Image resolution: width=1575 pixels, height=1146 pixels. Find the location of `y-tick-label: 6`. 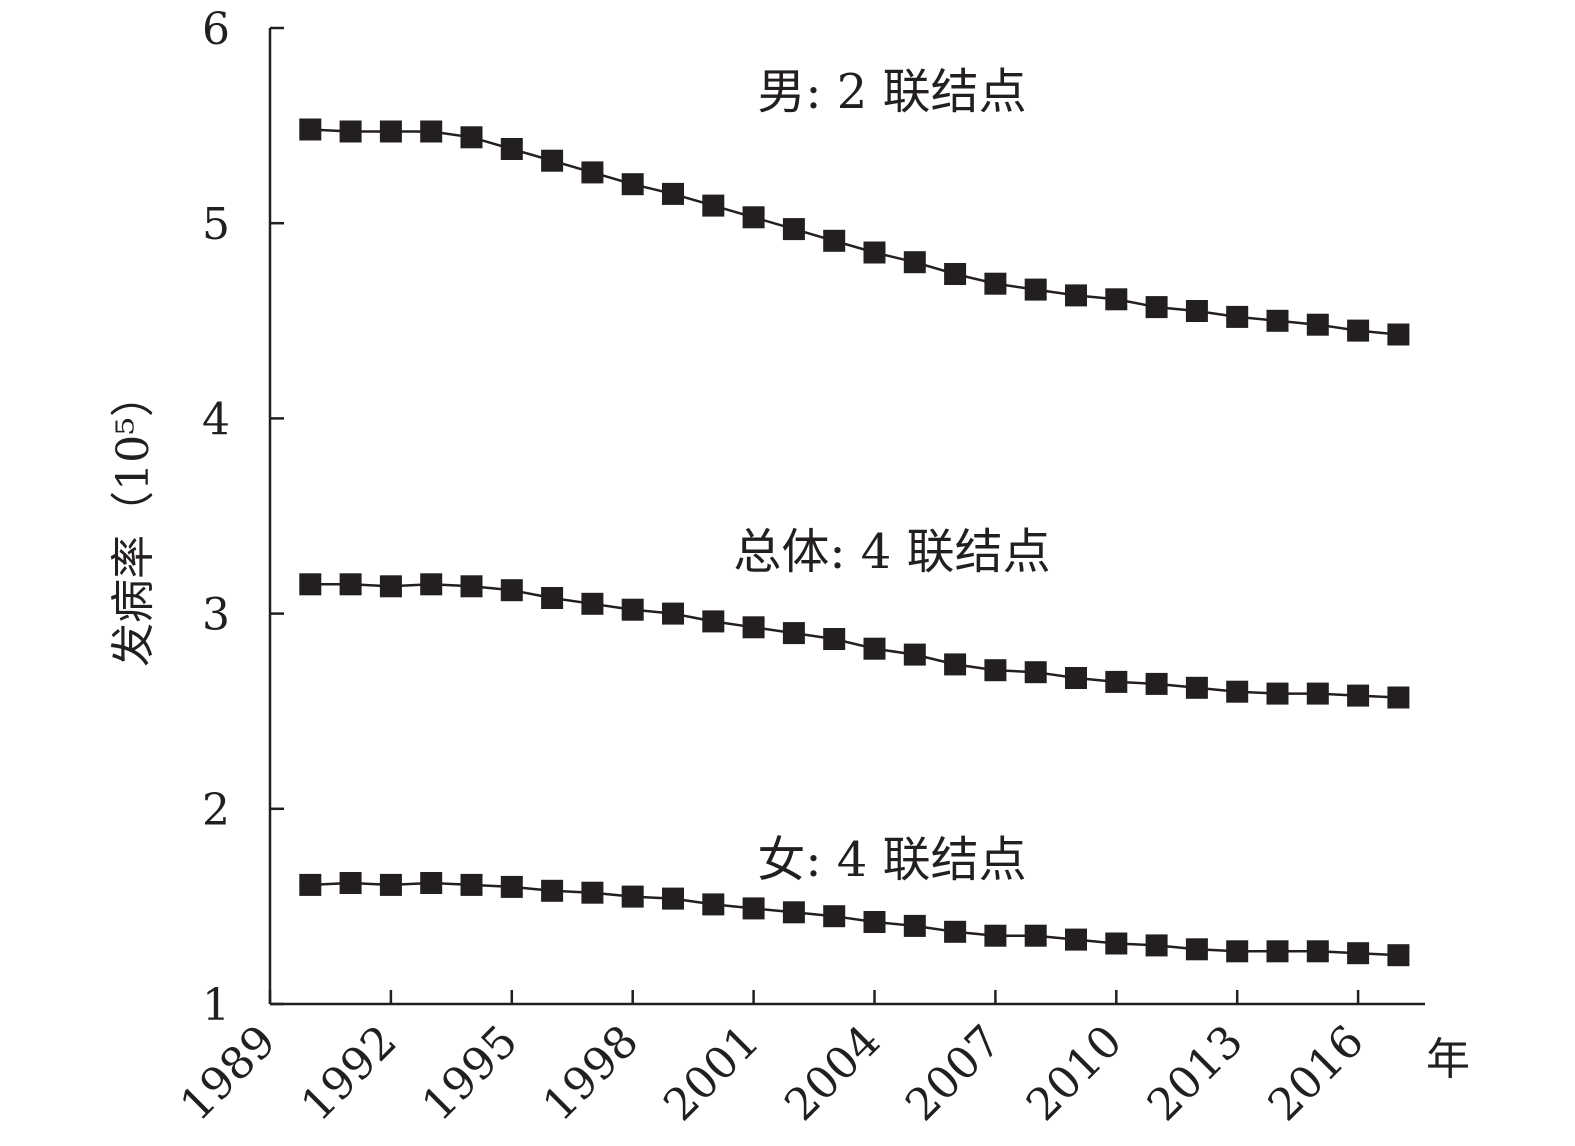

y-tick-label: 6 is located at coordinates (216, 29).